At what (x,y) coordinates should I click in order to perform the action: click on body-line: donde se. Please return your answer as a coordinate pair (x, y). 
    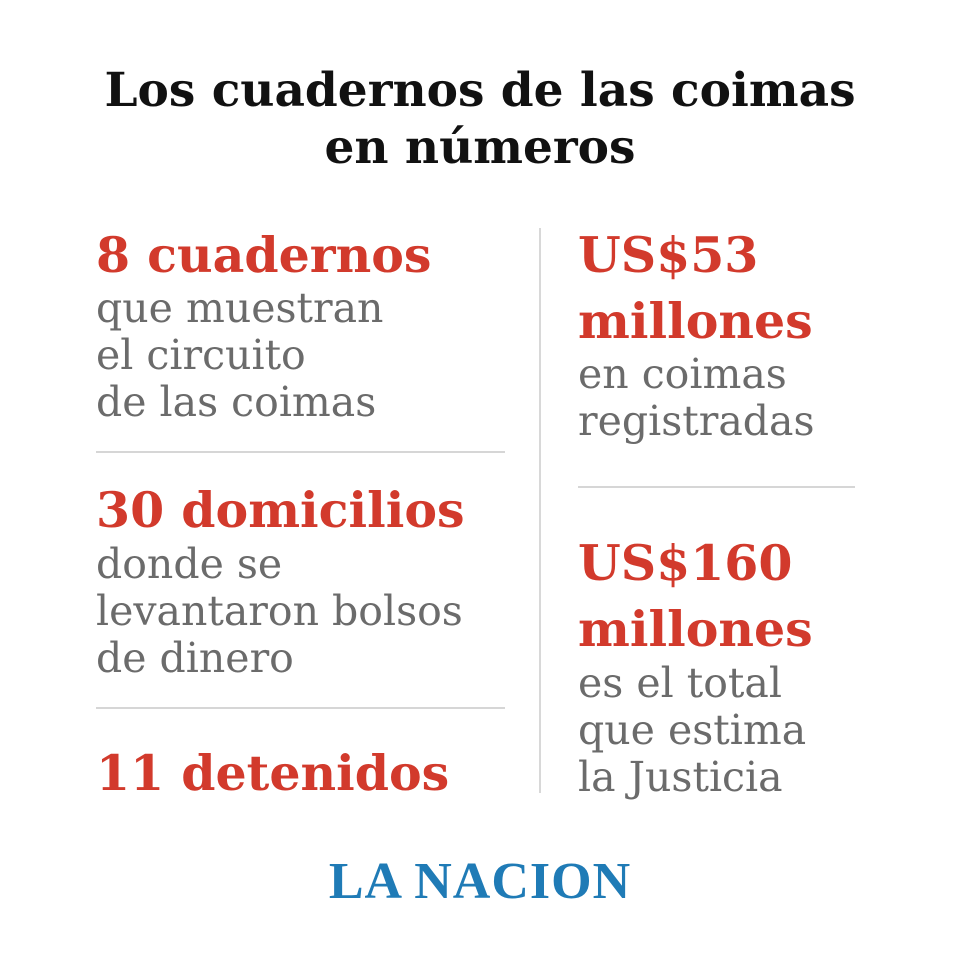
    Looking at the image, I should click on (189, 564).